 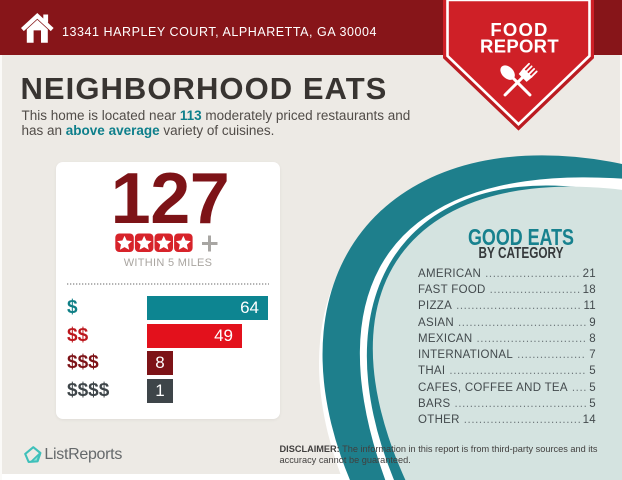 I want to click on svg-text: REPORT, so click(x=519, y=46).